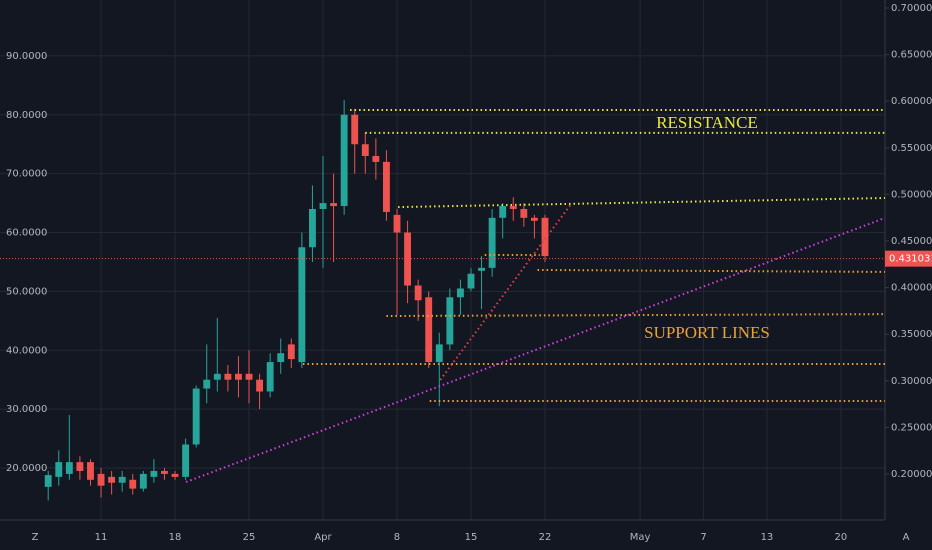 The width and height of the screenshot is (932, 550). I want to click on x-tick-label: 13, so click(767, 537).